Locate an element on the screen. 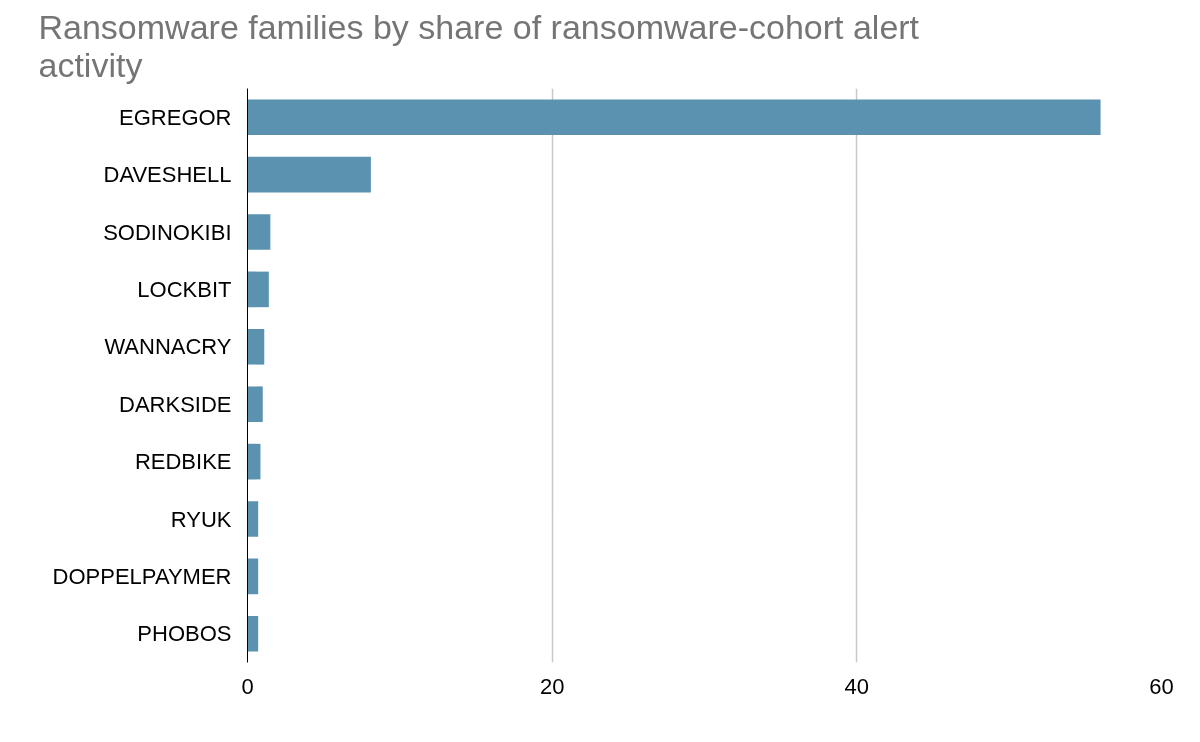 The width and height of the screenshot is (1200, 742). x-tick-label: 40 is located at coordinates (857, 686).